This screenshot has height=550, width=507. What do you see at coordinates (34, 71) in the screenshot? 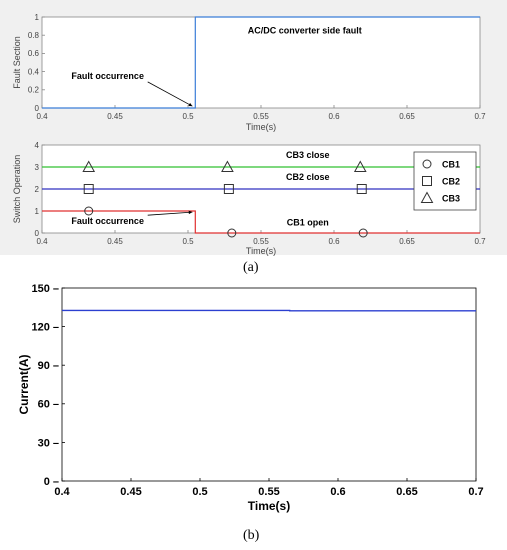
I see `y-tick-label: 0.4` at bounding box center [34, 71].